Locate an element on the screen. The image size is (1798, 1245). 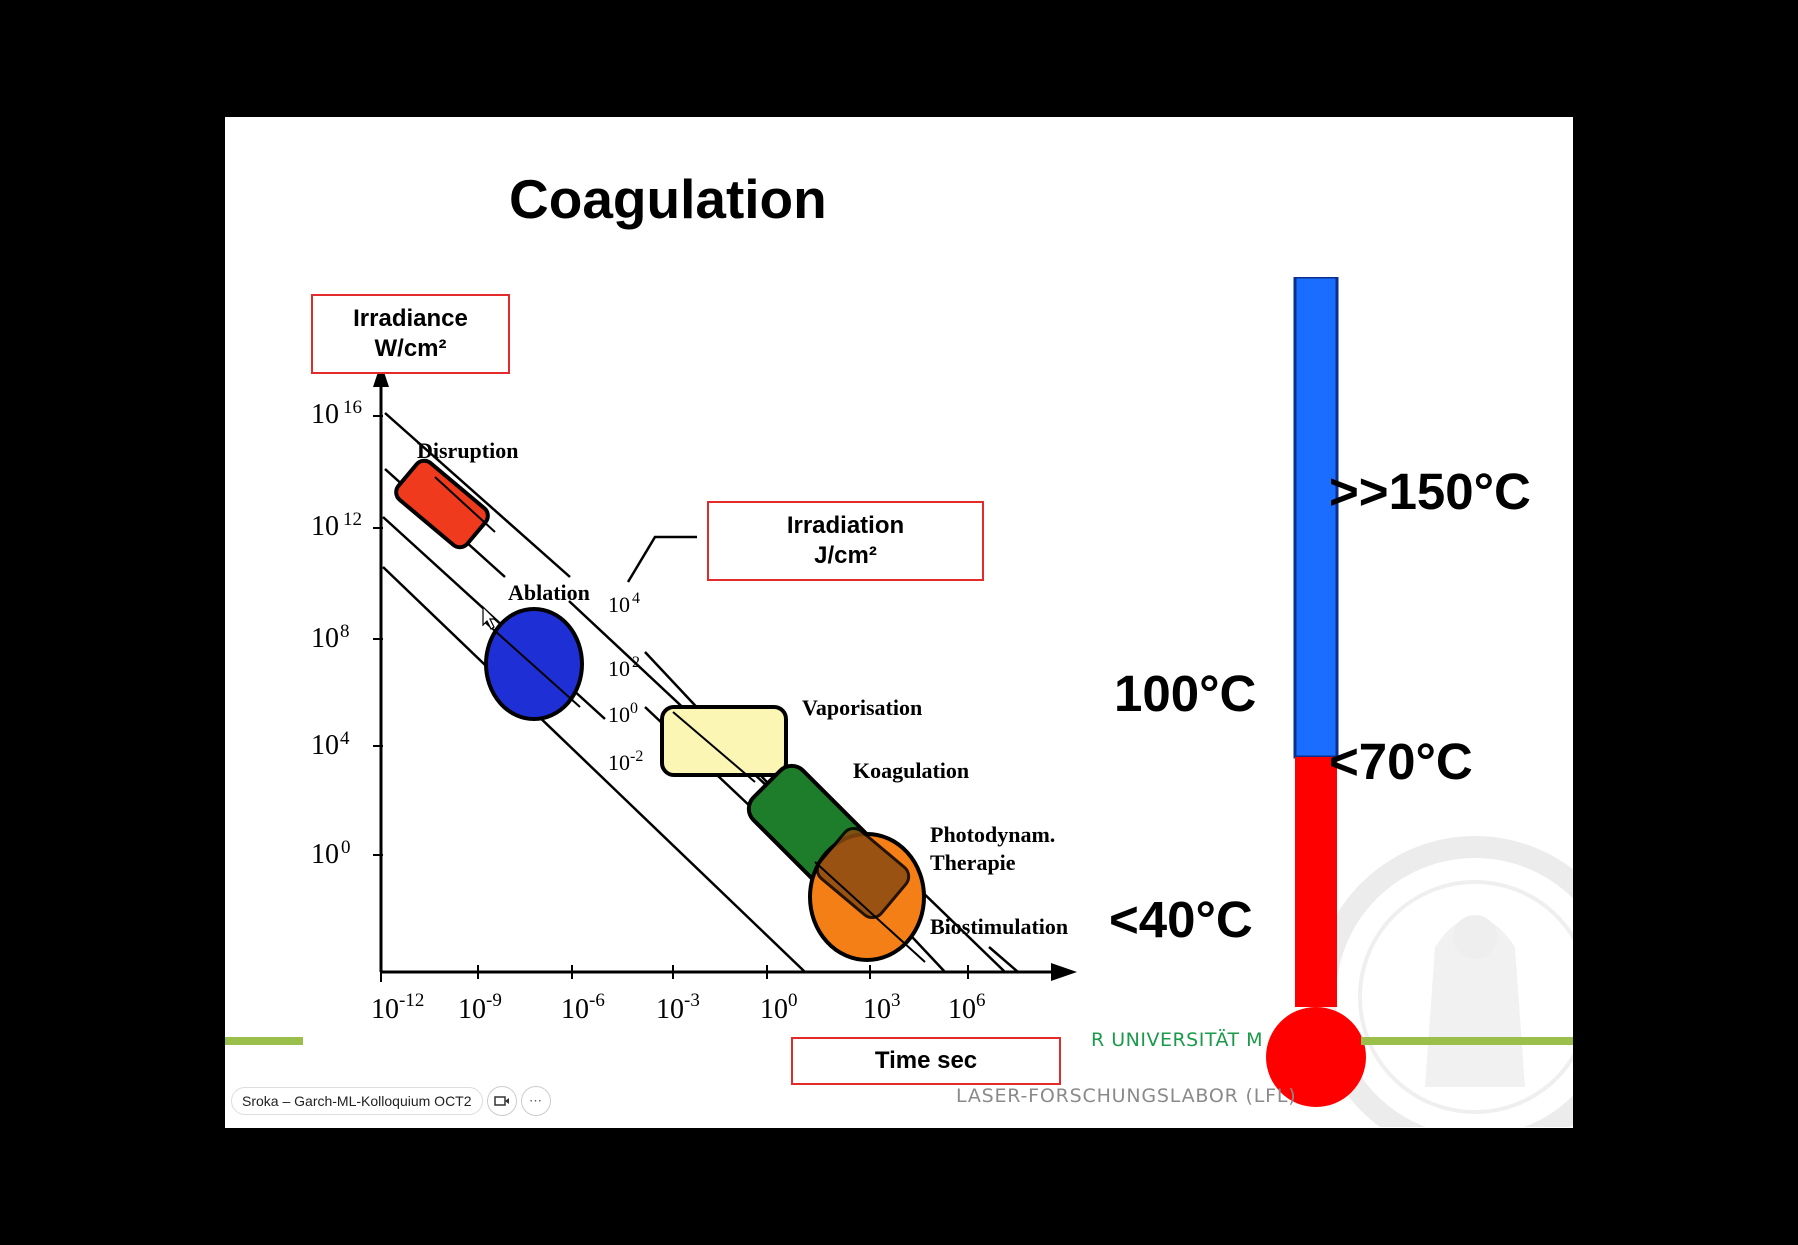
thermometer is located at coordinates (1316, 692).